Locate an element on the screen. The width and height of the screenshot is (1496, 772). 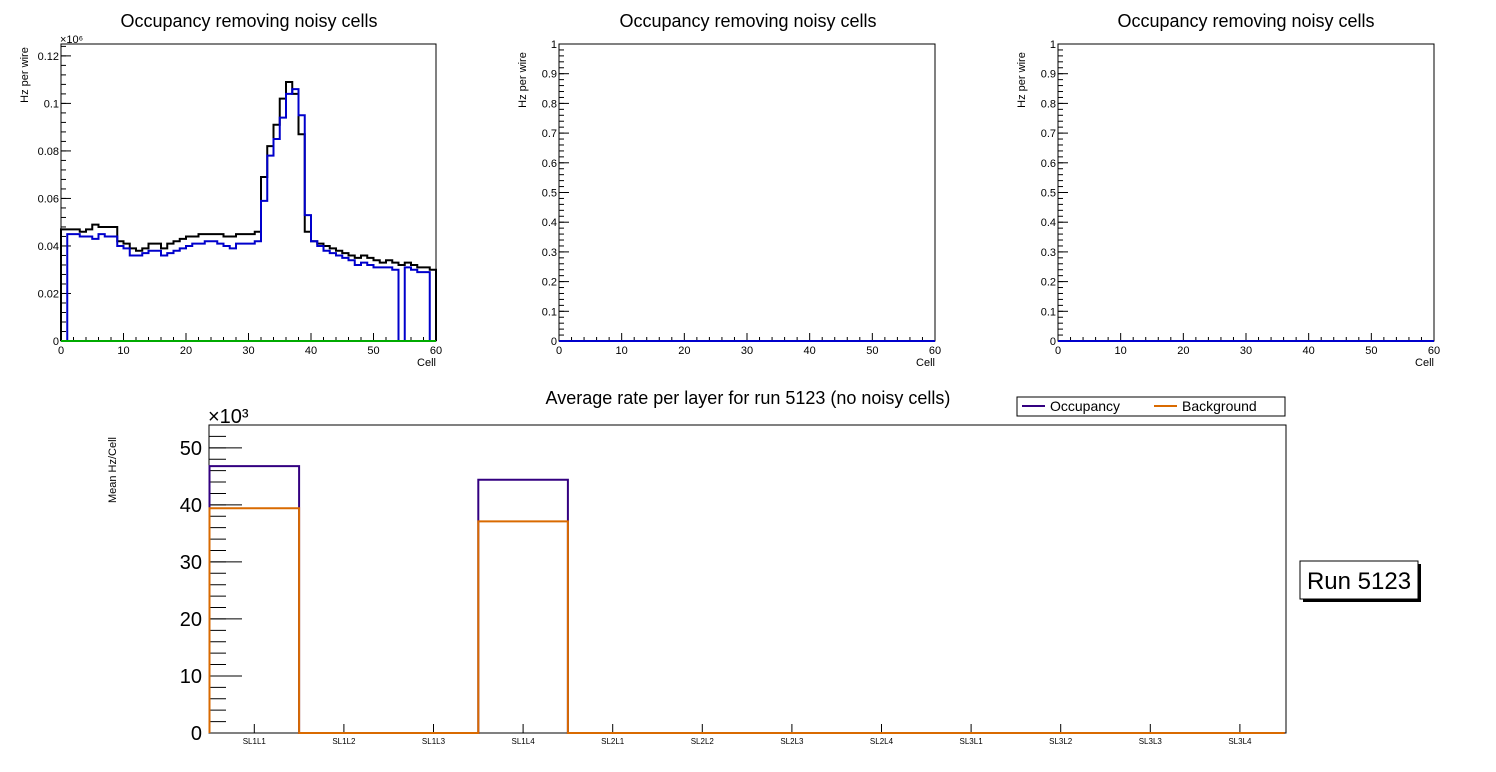
run-label-box: Run 5123 is located at coordinates (1360, 581).